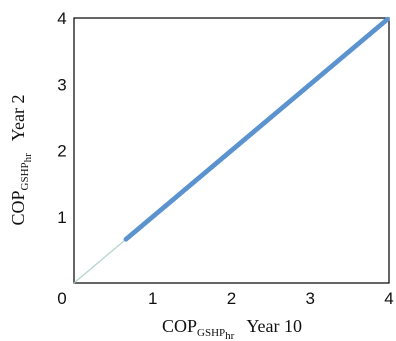  Describe the element at coordinates (231, 298) in the screenshot. I see `x-tick-label: 2` at that location.